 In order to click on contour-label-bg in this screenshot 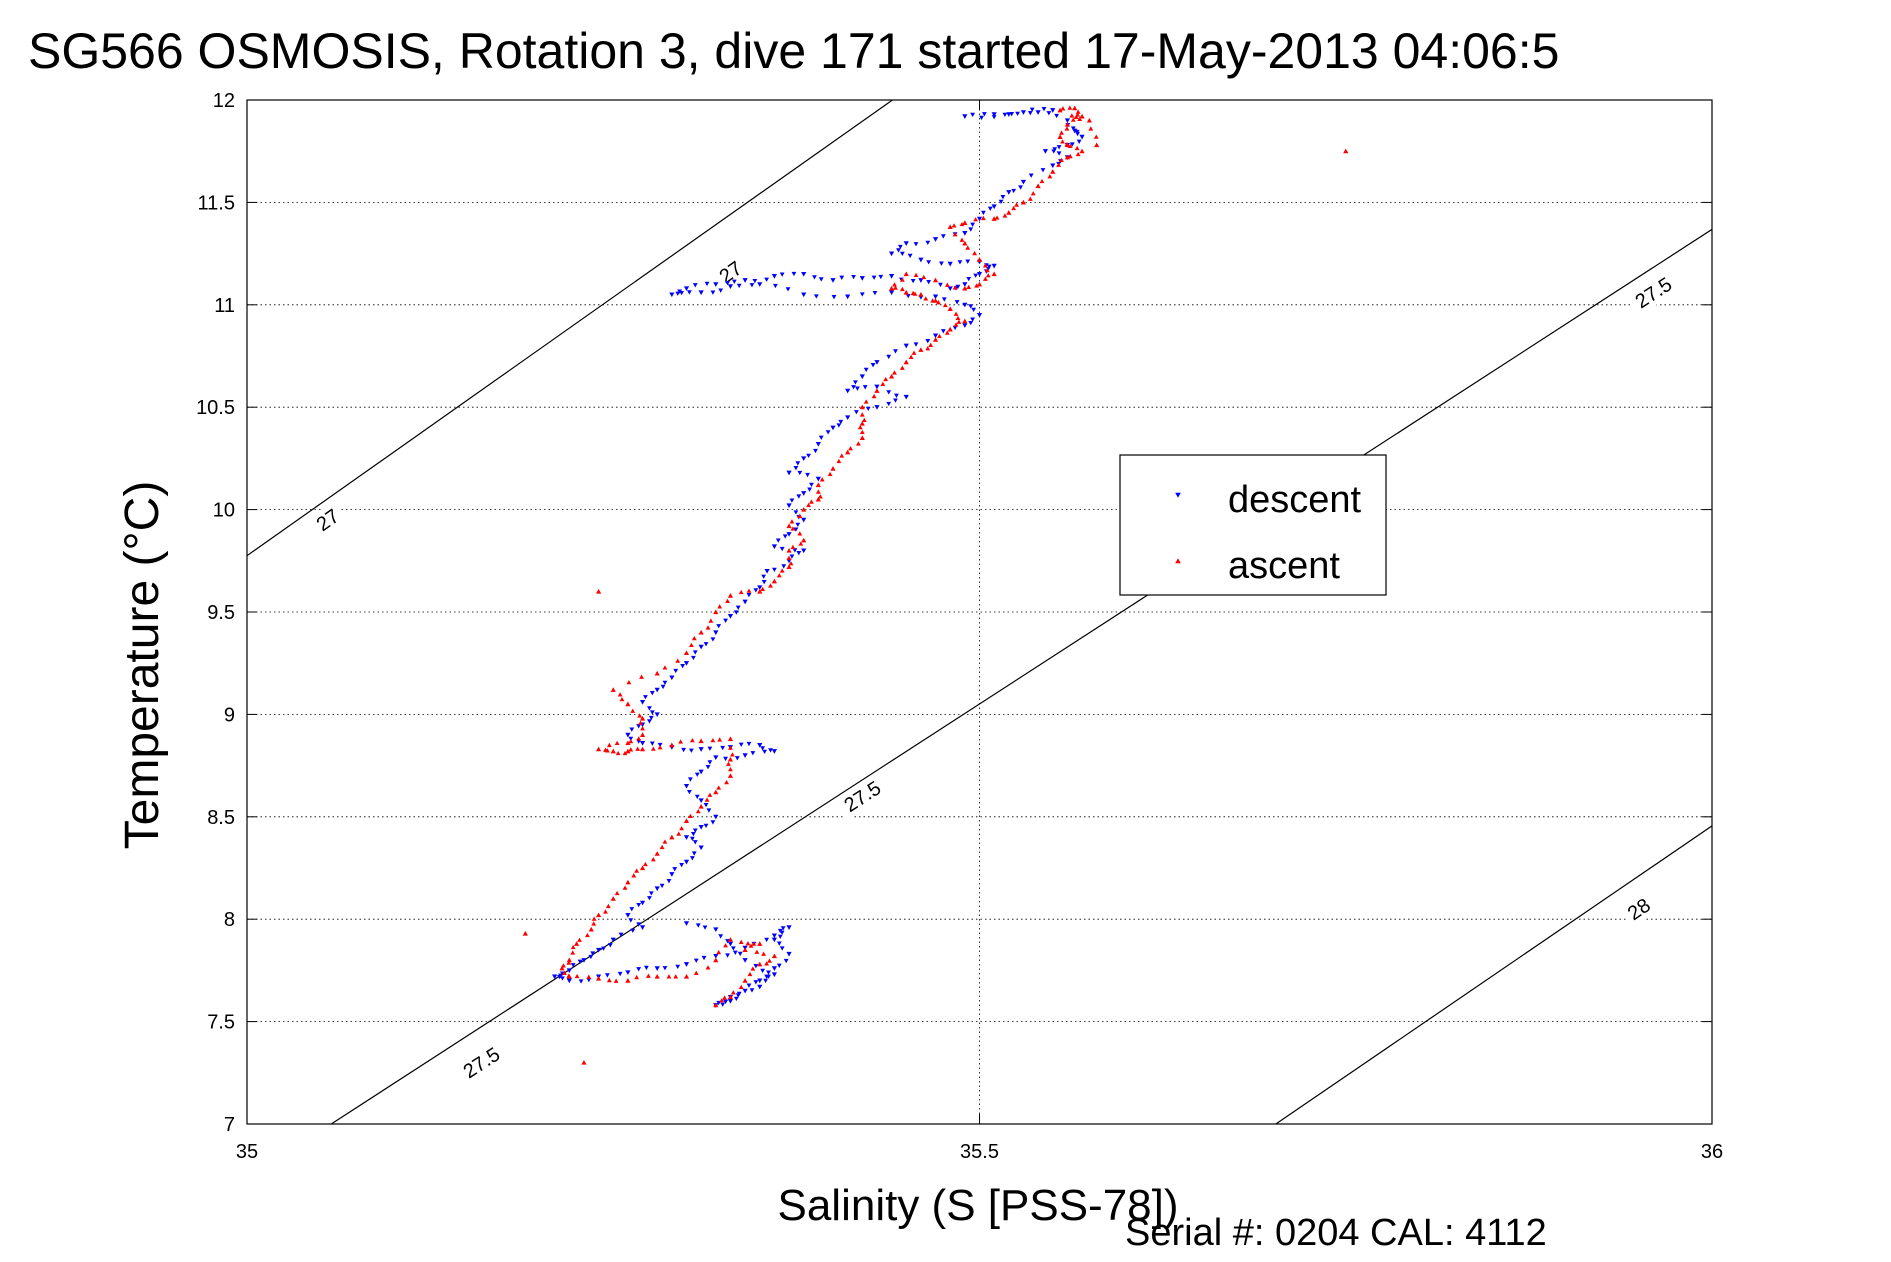, I will do `click(862, 796)`.